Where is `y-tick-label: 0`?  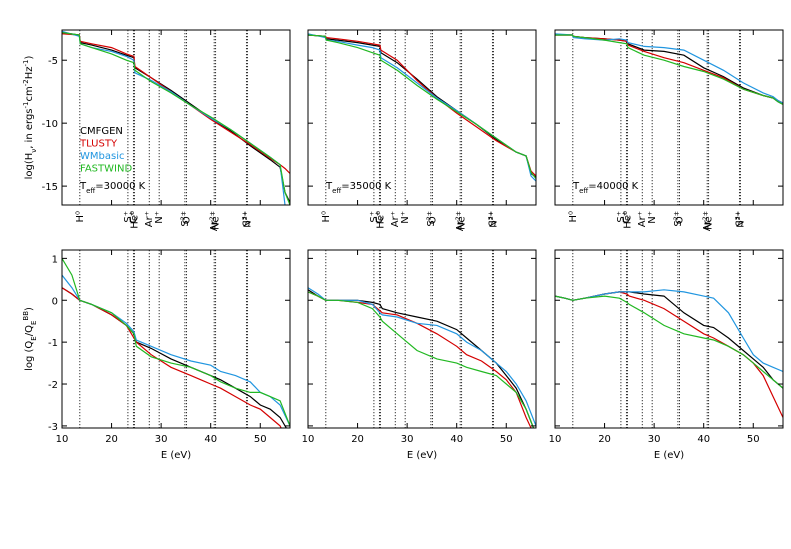
y-tick-label: 0 is located at coordinates (55, 301).